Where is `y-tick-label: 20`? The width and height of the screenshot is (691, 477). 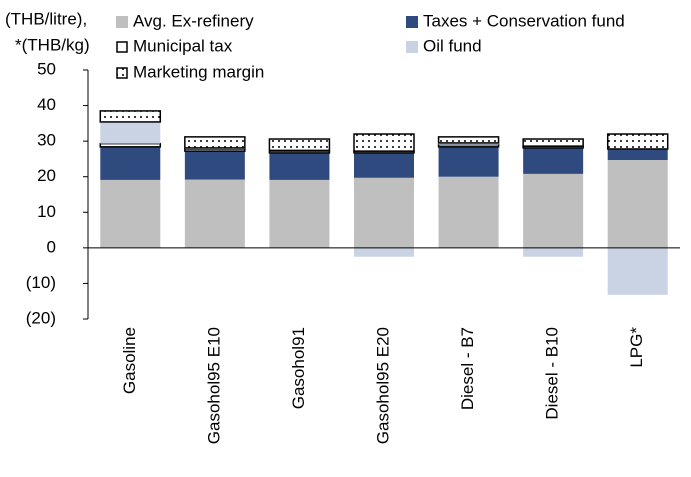 y-tick-label: 20 is located at coordinates (46, 175).